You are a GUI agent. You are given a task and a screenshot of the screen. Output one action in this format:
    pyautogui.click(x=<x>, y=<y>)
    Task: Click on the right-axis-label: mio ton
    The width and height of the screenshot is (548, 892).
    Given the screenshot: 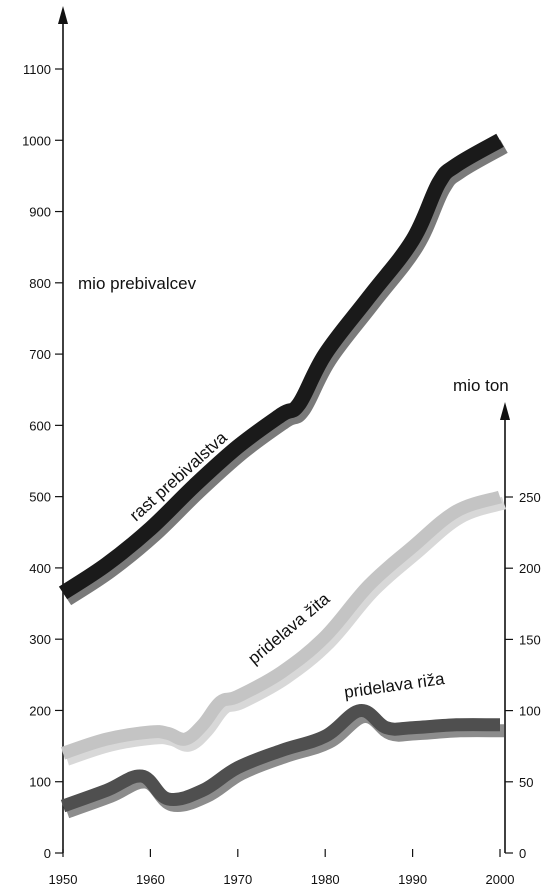 What is the action you would take?
    pyautogui.click(x=481, y=385)
    